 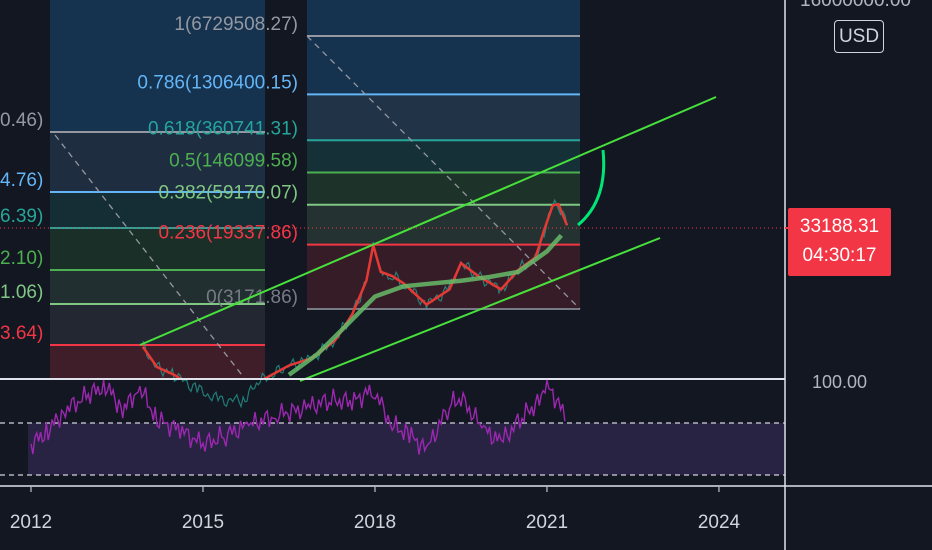 I want to click on projection-arrow, so click(x=591, y=188).